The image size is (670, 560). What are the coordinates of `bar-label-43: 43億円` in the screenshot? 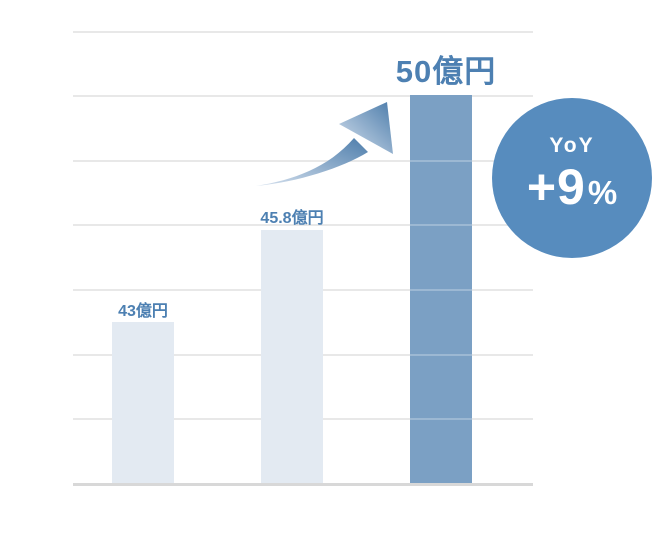 It's located at (143, 311).